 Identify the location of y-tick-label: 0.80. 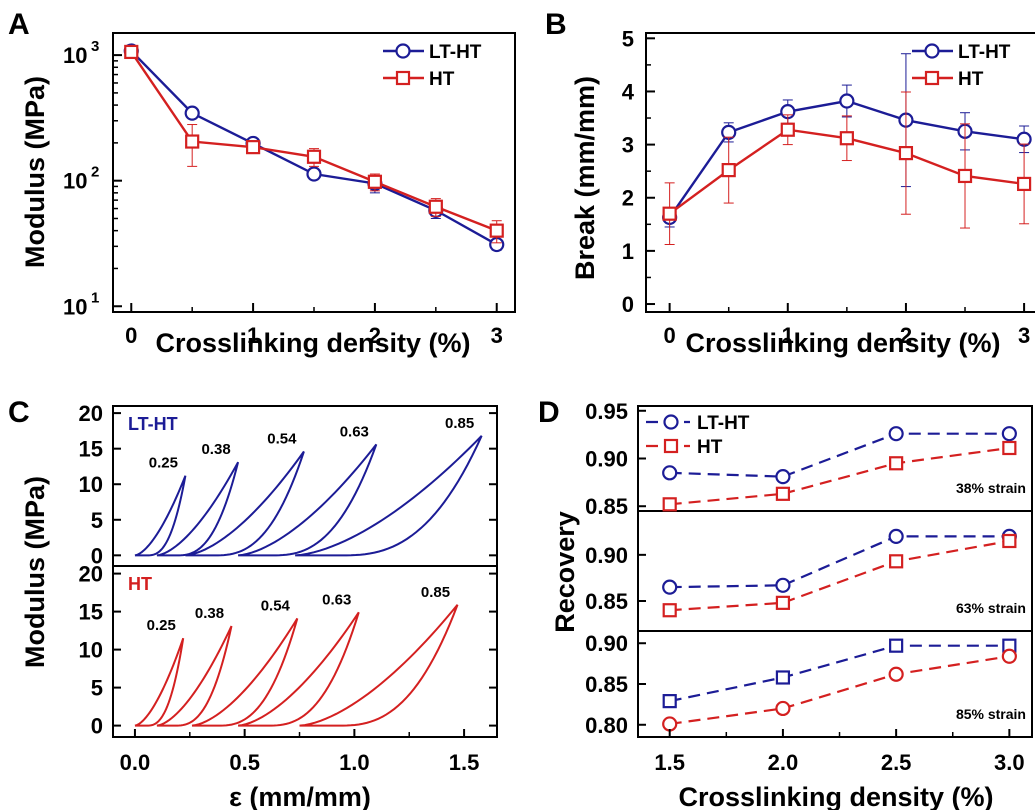
(606, 725).